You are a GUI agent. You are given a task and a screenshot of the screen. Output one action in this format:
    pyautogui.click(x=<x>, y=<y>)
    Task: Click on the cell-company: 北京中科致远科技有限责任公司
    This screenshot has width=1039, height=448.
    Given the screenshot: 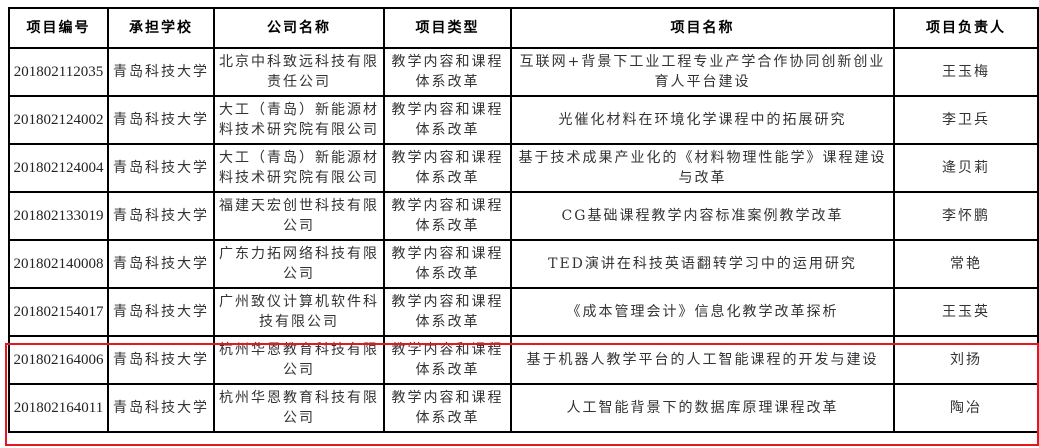 What is the action you would take?
    pyautogui.click(x=299, y=72)
    